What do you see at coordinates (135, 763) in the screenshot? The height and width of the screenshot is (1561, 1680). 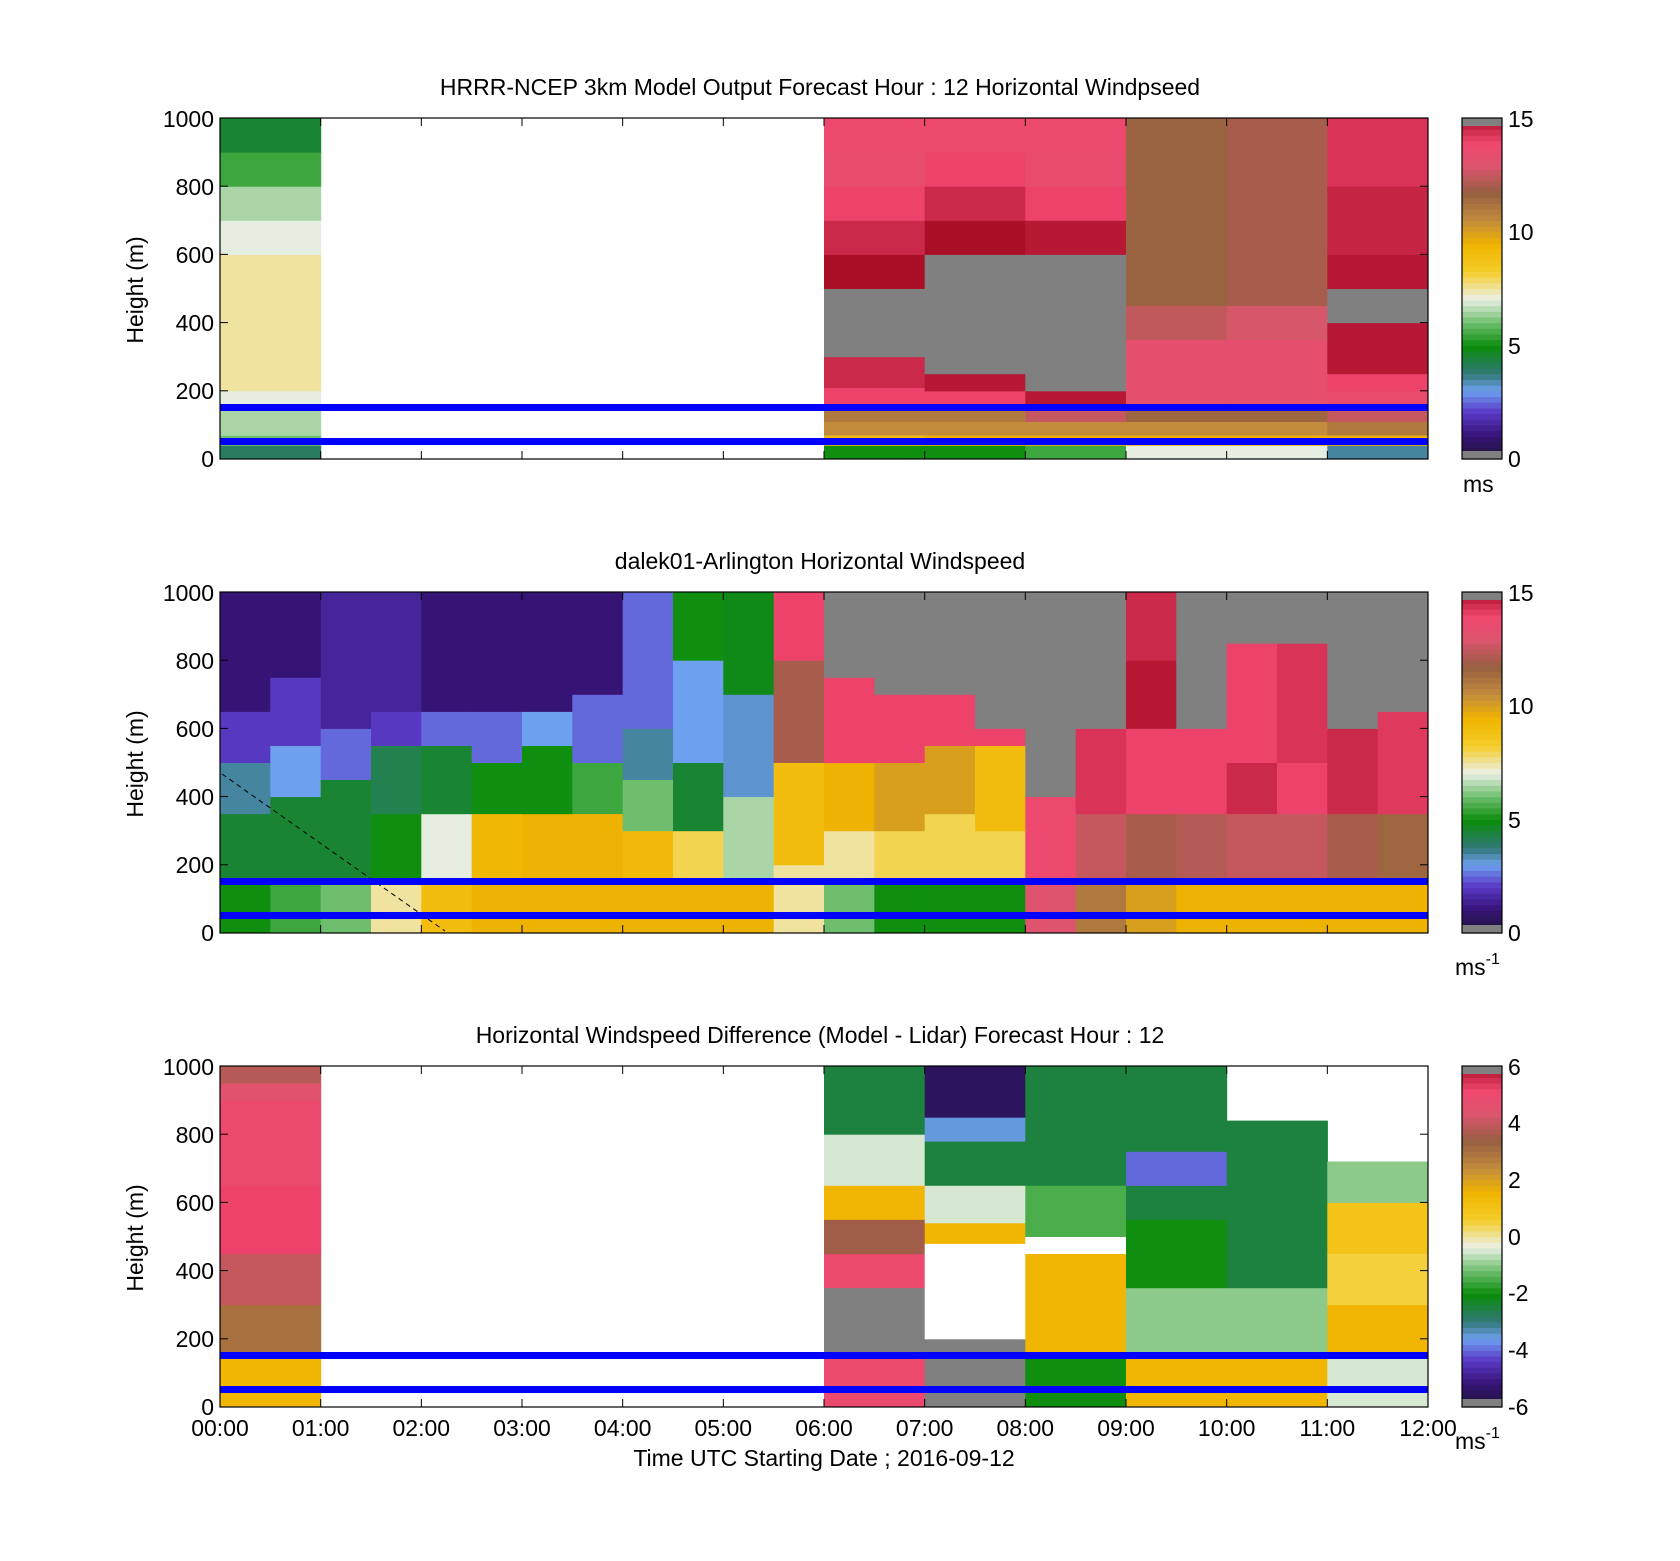 I see `y-axis-label-lidar: Height (m)` at bounding box center [135, 763].